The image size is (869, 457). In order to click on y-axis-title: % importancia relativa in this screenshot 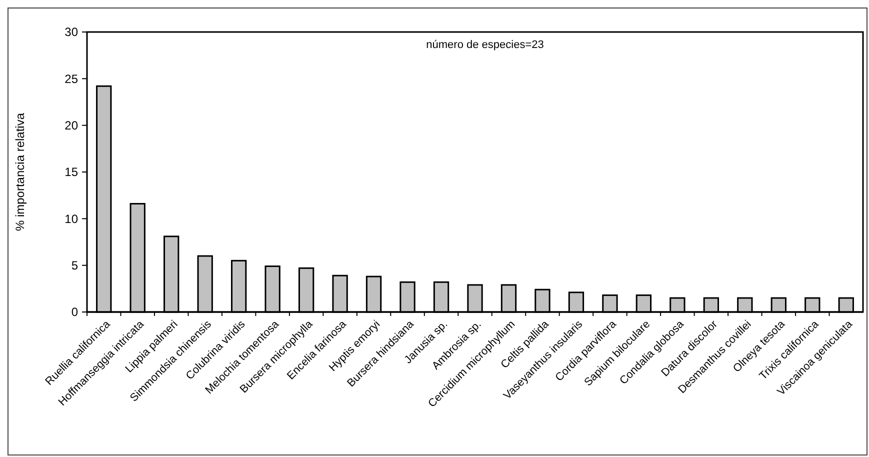, I will do `click(20, 172)`.